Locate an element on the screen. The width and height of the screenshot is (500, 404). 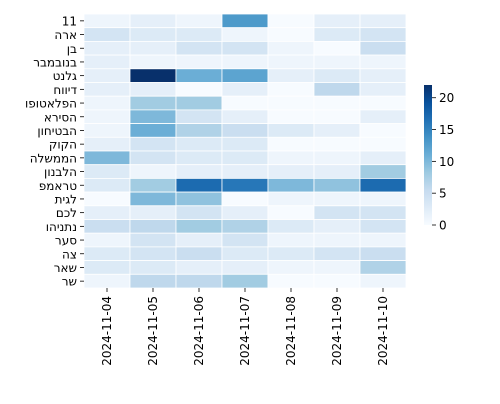
colorbar-tick-label: 5 is located at coordinates (443, 194).